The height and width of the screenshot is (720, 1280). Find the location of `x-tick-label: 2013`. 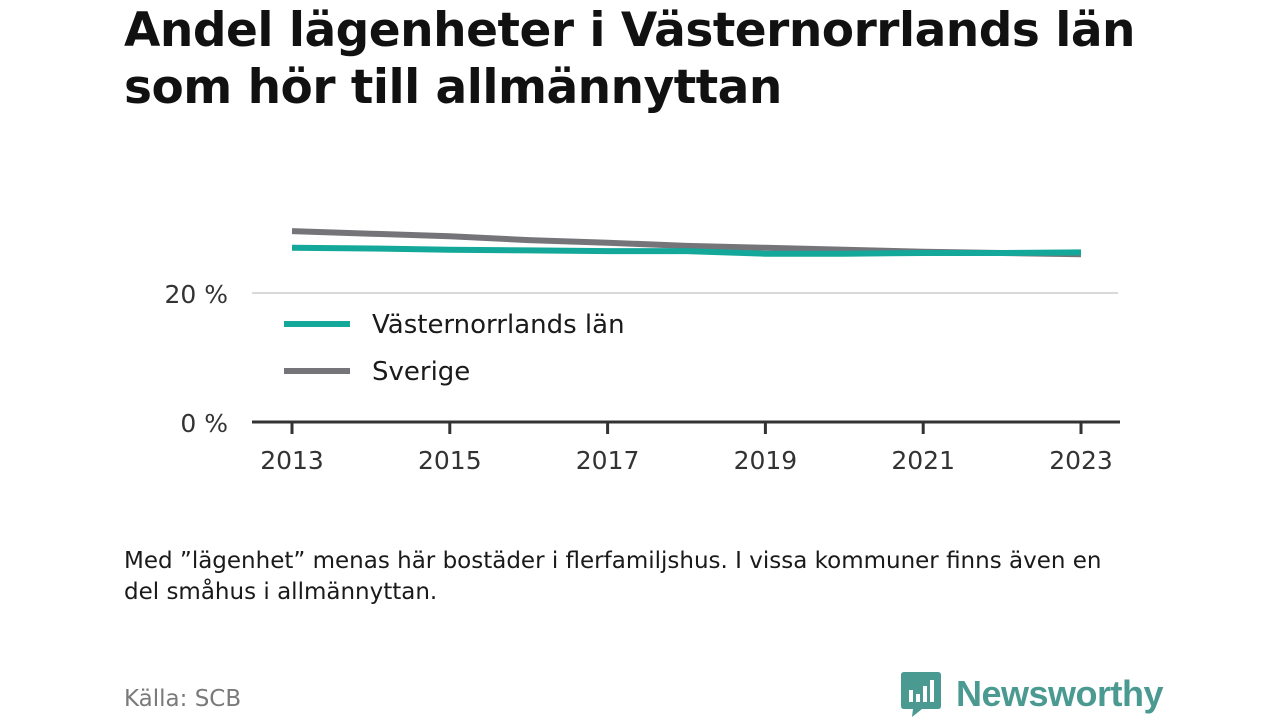

x-tick-label: 2013 is located at coordinates (292, 460).